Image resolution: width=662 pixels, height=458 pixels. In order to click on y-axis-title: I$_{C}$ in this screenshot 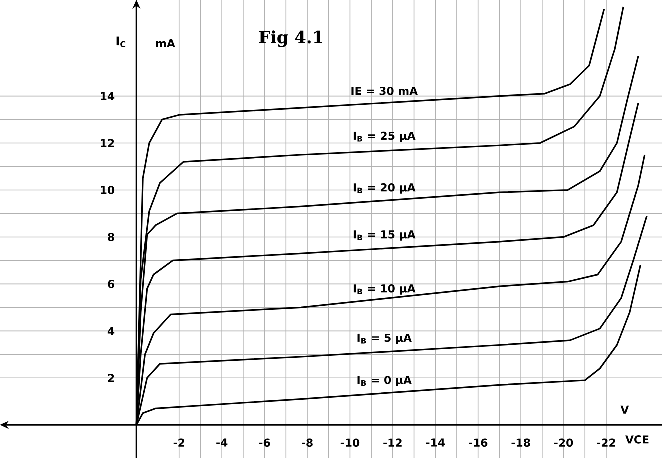, I will do `click(121, 42)`.